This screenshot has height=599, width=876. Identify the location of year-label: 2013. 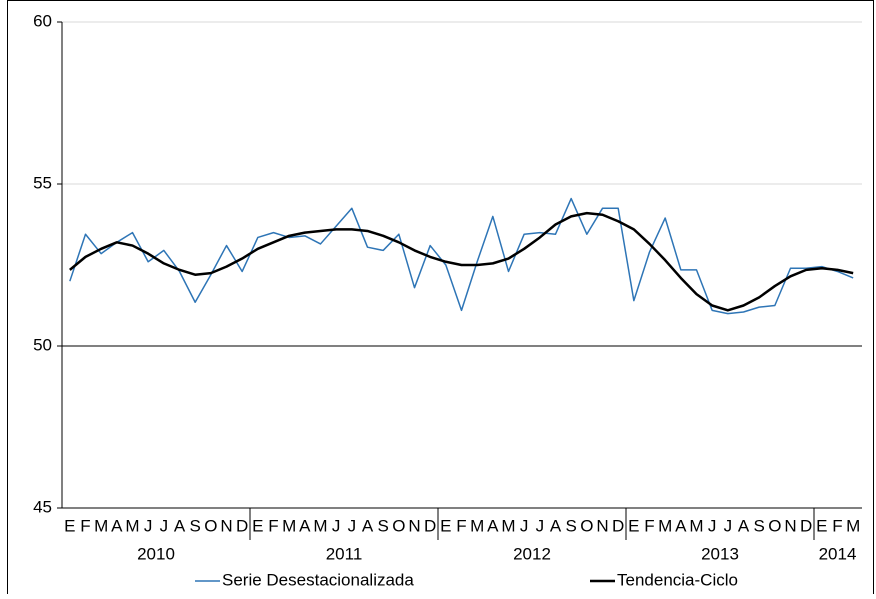
(720, 553).